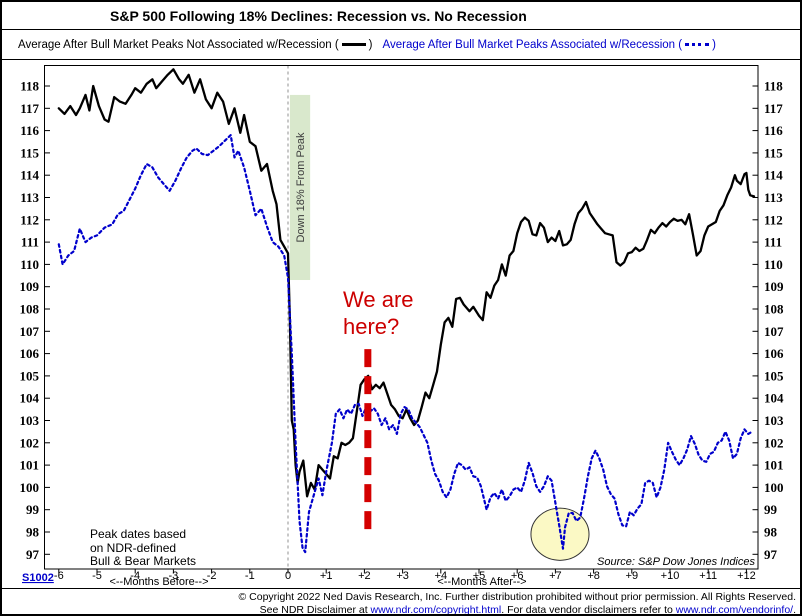 This screenshot has height=616, width=802. Describe the element at coordinates (773, 86) in the screenshot. I see `y-axis-tick-label-right: 118` at that location.